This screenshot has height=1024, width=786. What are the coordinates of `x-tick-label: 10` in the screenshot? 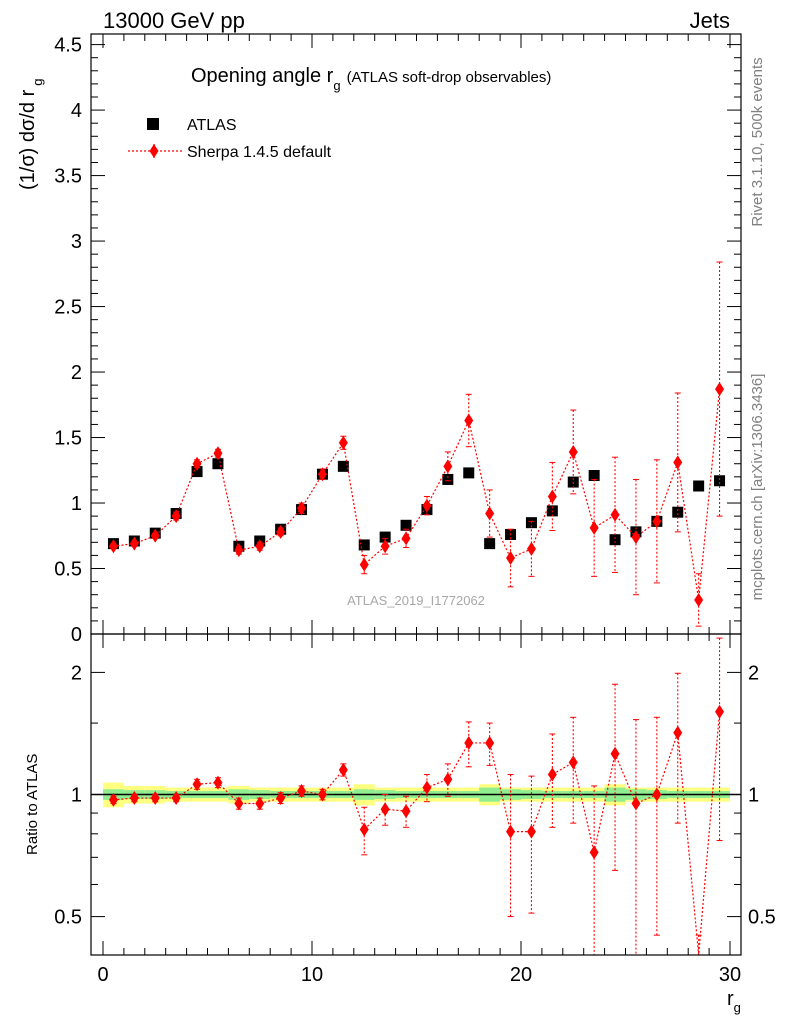 It's located at (312, 975).